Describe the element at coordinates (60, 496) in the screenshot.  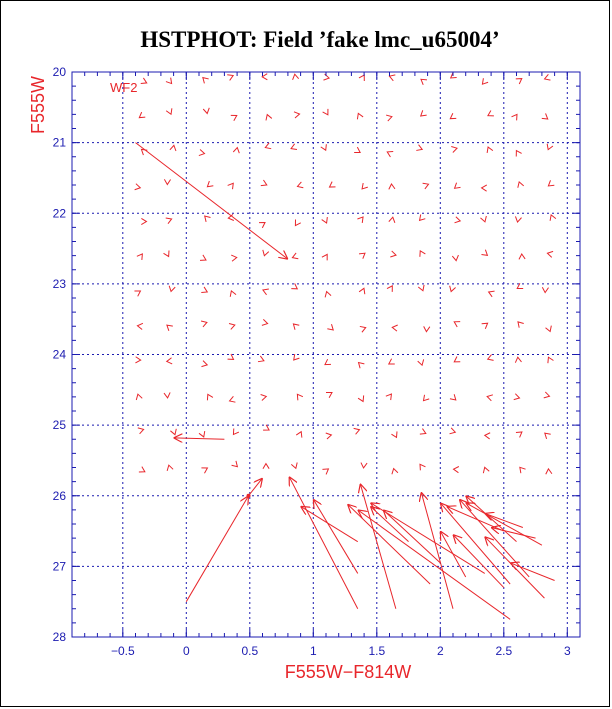
I see `y-tick-label: 26` at that location.